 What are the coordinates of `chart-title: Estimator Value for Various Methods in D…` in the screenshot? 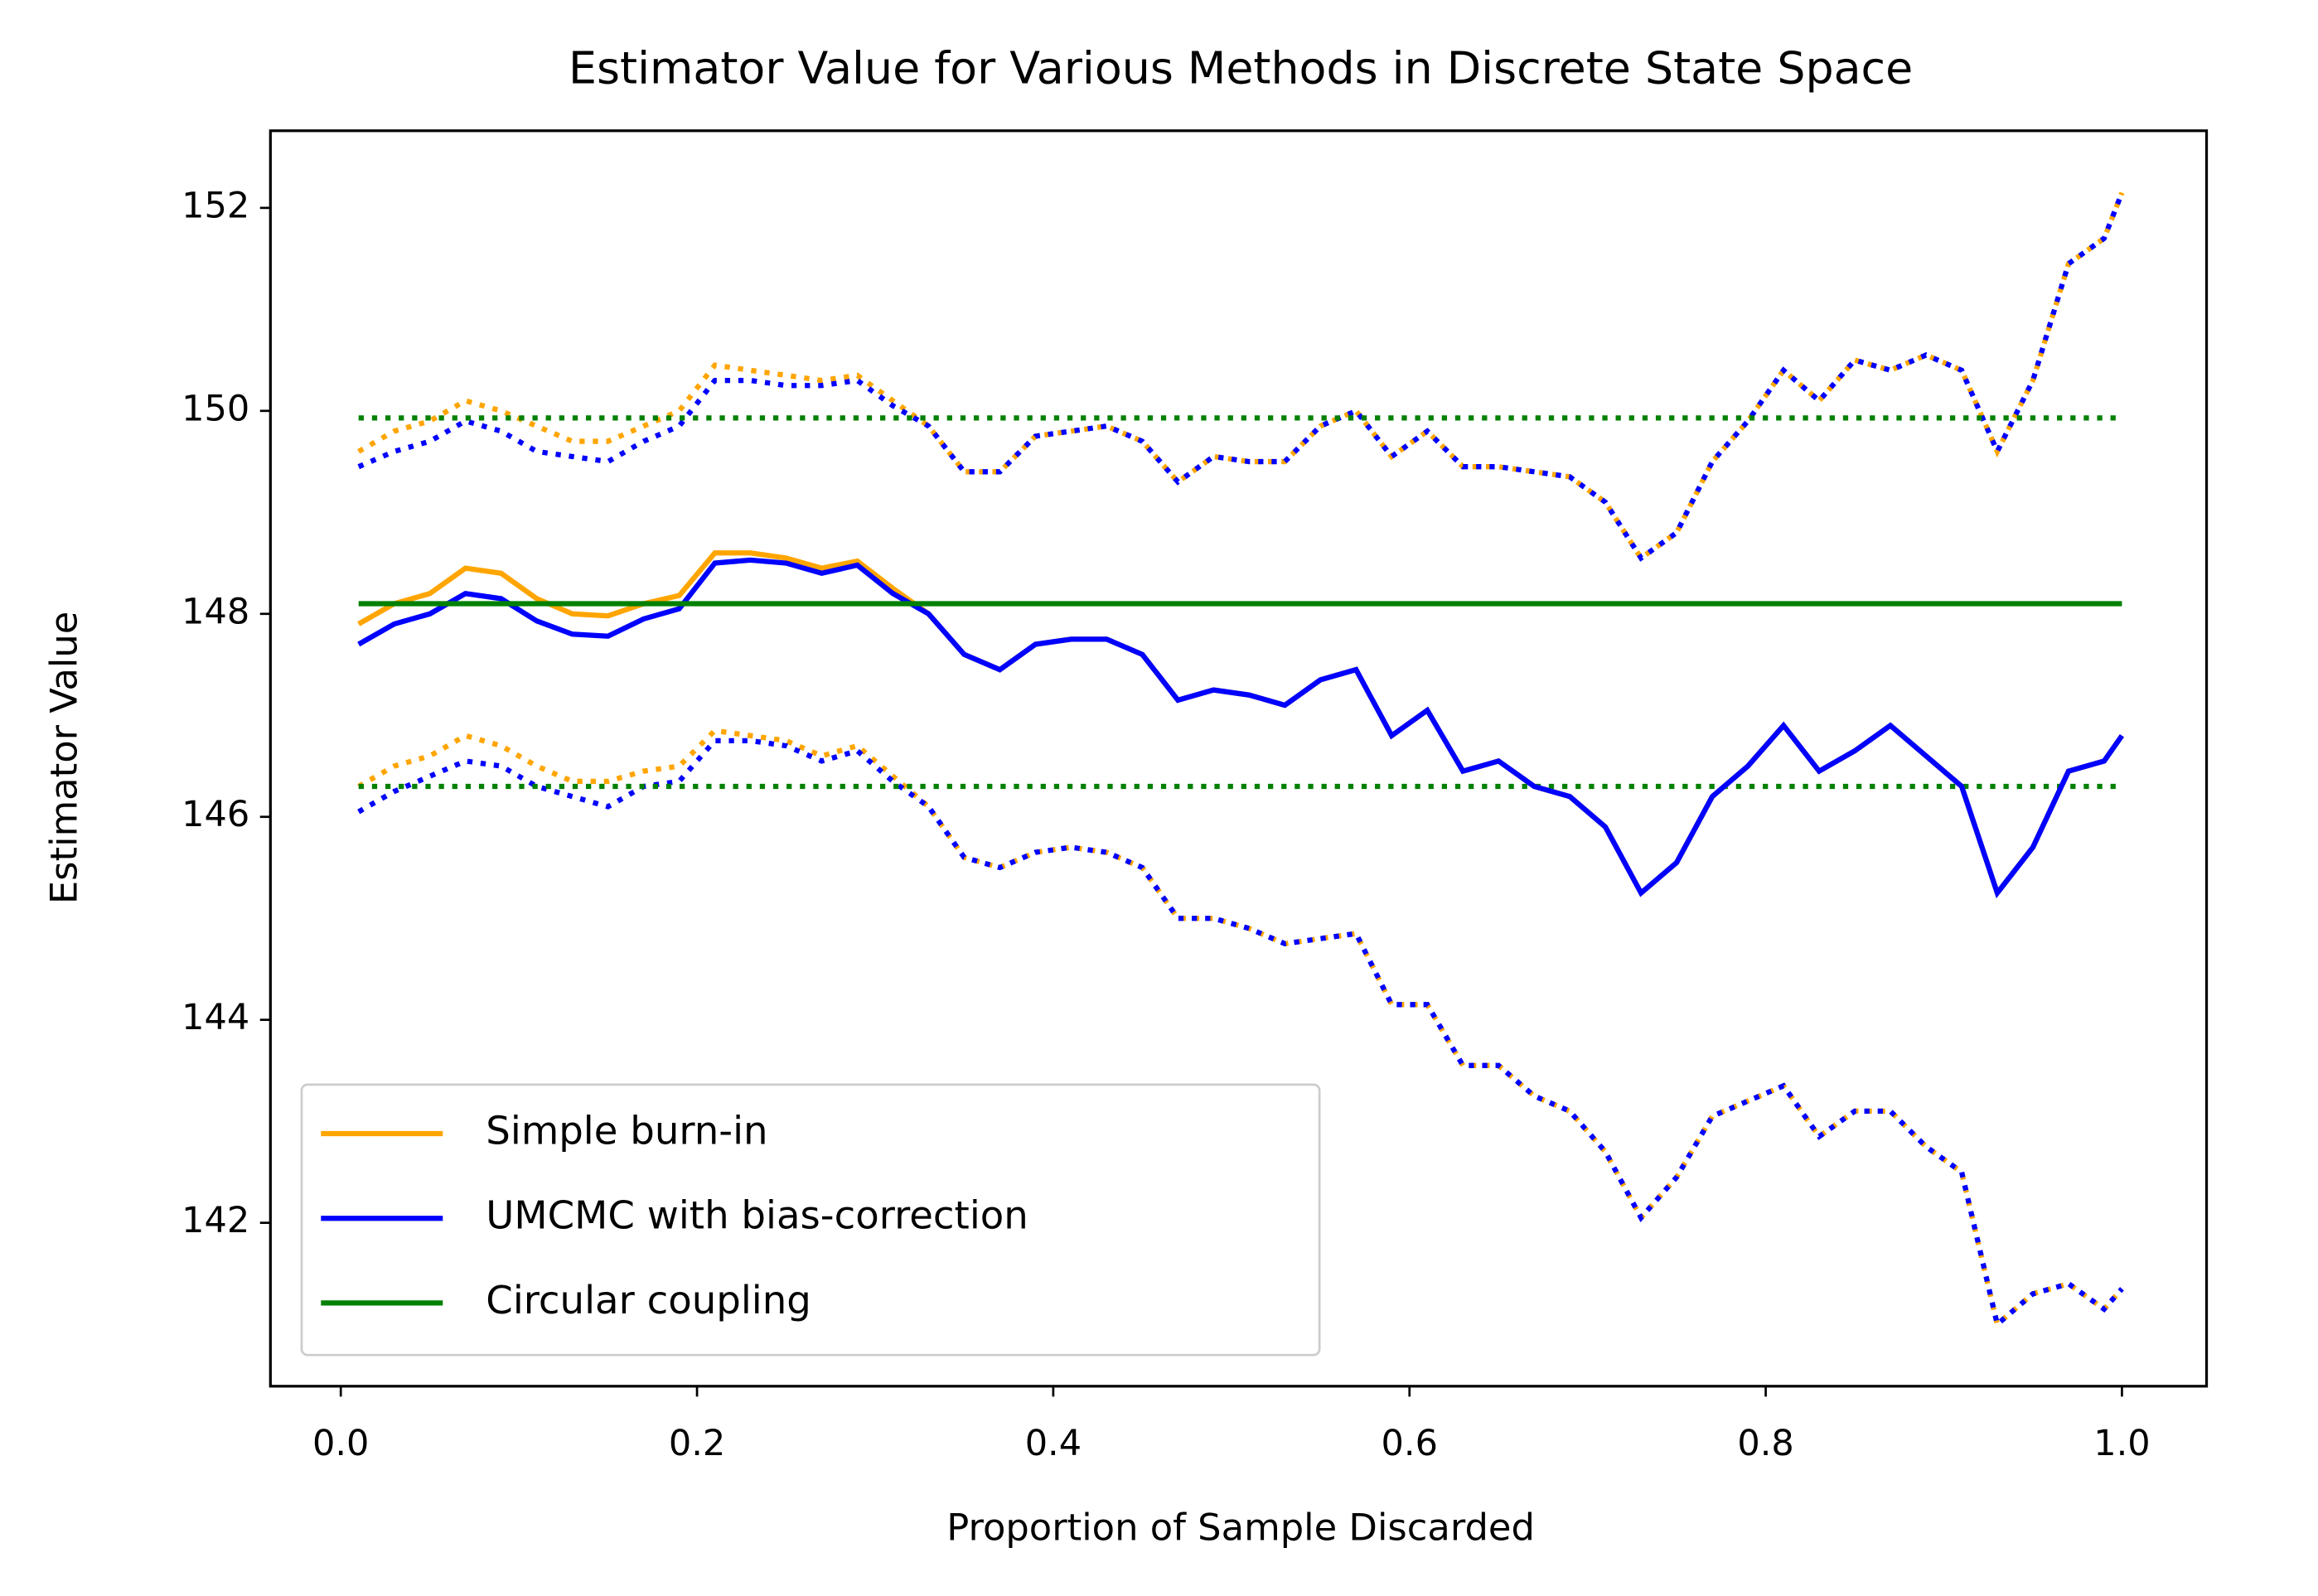 It's located at (1241, 68).